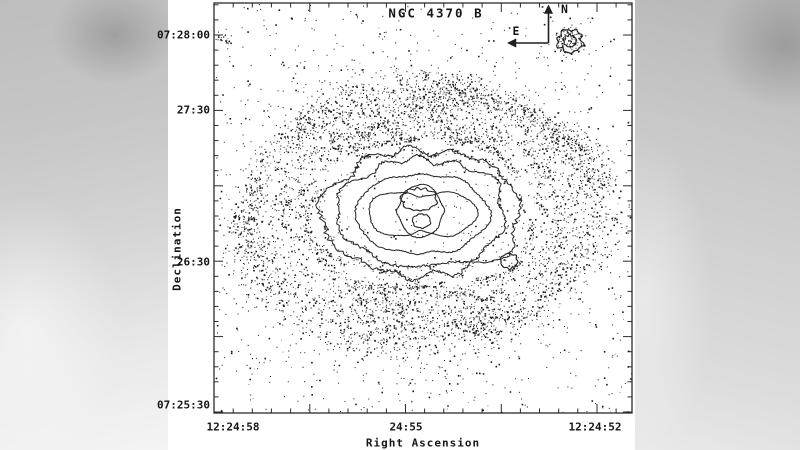 The image size is (800, 450). What do you see at coordinates (509, 261) in the screenshot?
I see `companion-loop` at bounding box center [509, 261].